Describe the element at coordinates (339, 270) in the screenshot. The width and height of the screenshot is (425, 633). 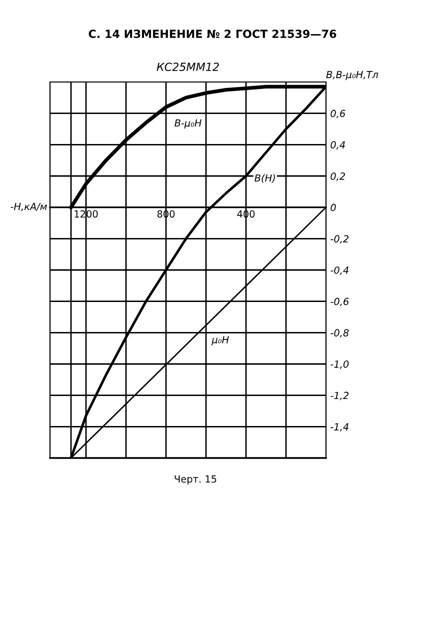
I see `y-tick-label: -0,4` at that location.